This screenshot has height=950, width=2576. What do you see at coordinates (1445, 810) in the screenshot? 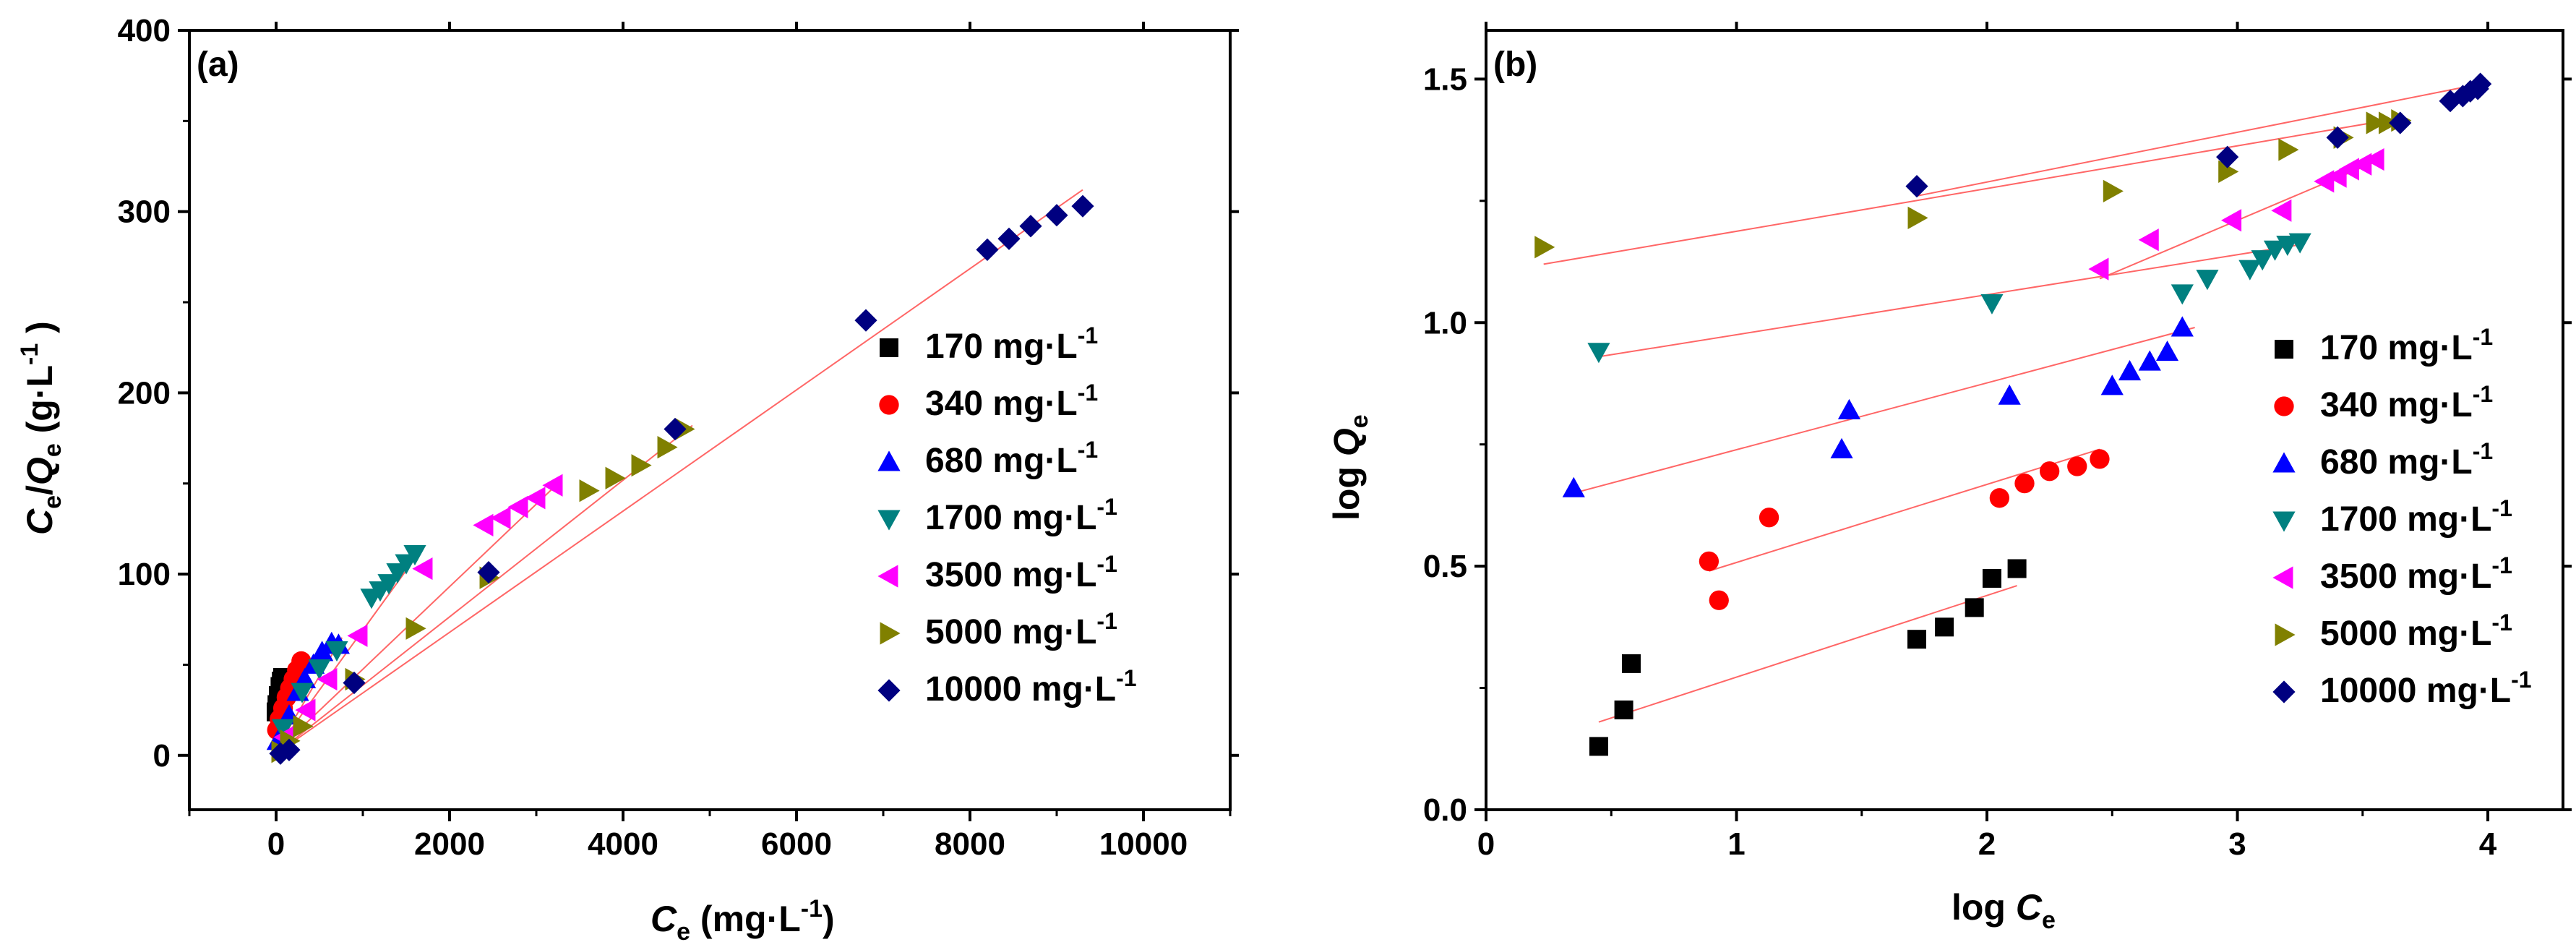
I see `y-tick-label: 0.0` at bounding box center [1445, 810].